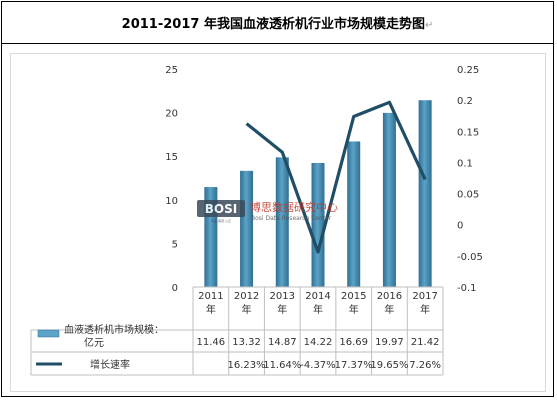 The image size is (557, 400). I want to click on title-bar: 2011-2017 年我国血液透析机行业市场规模走势图↵, so click(277, 22).